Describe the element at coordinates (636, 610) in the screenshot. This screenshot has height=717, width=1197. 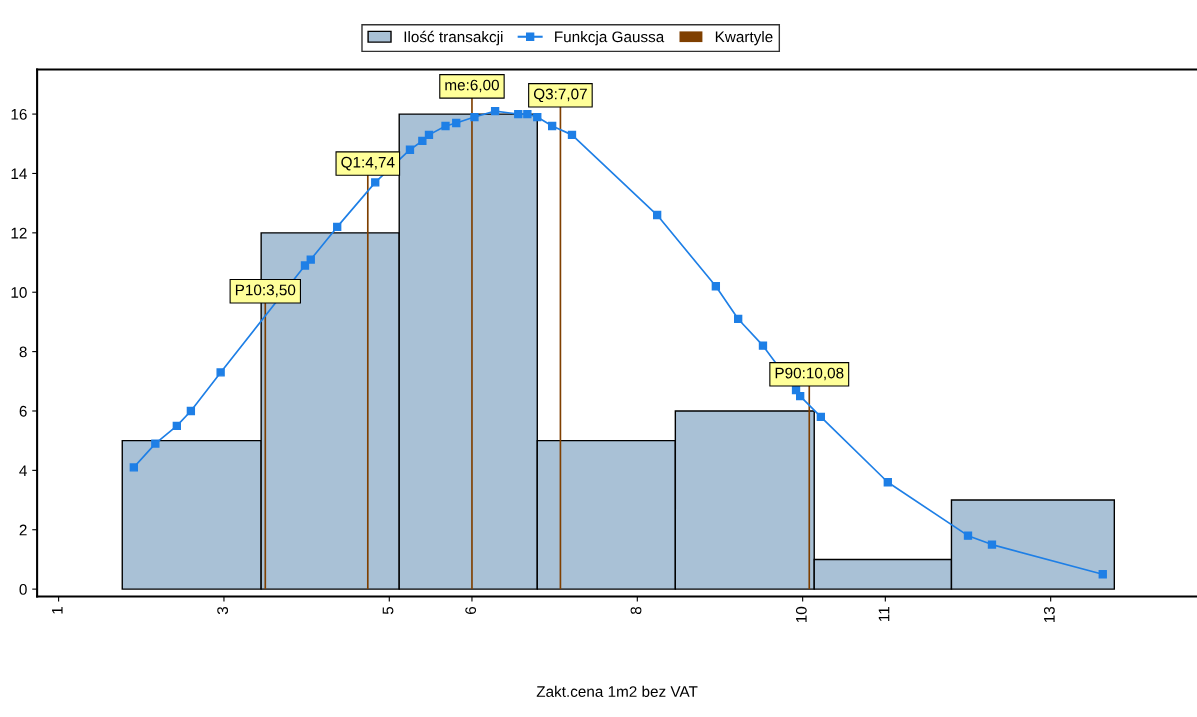
I see `x-tick-label: 8` at that location.